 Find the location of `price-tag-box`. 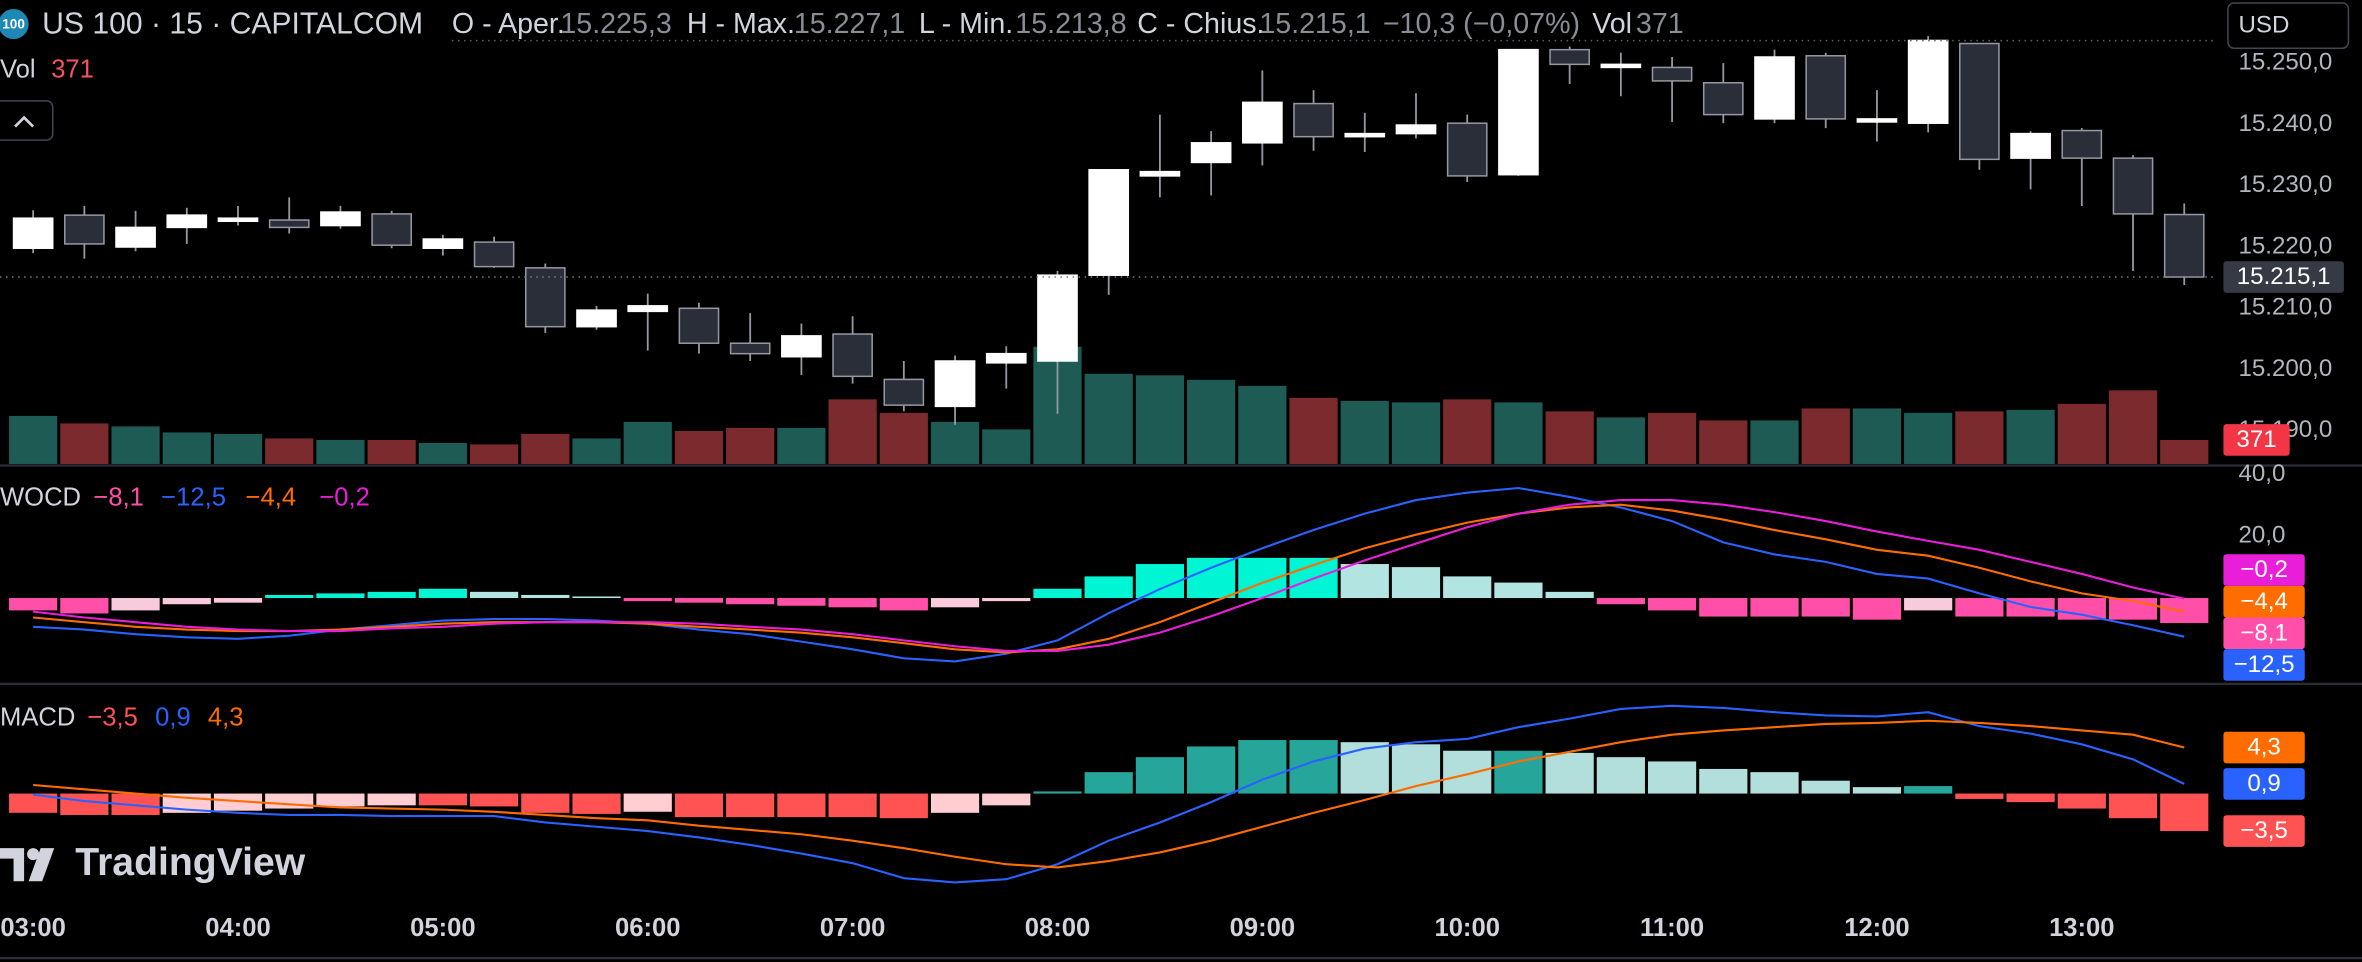

price-tag-box is located at coordinates (2264, 831).